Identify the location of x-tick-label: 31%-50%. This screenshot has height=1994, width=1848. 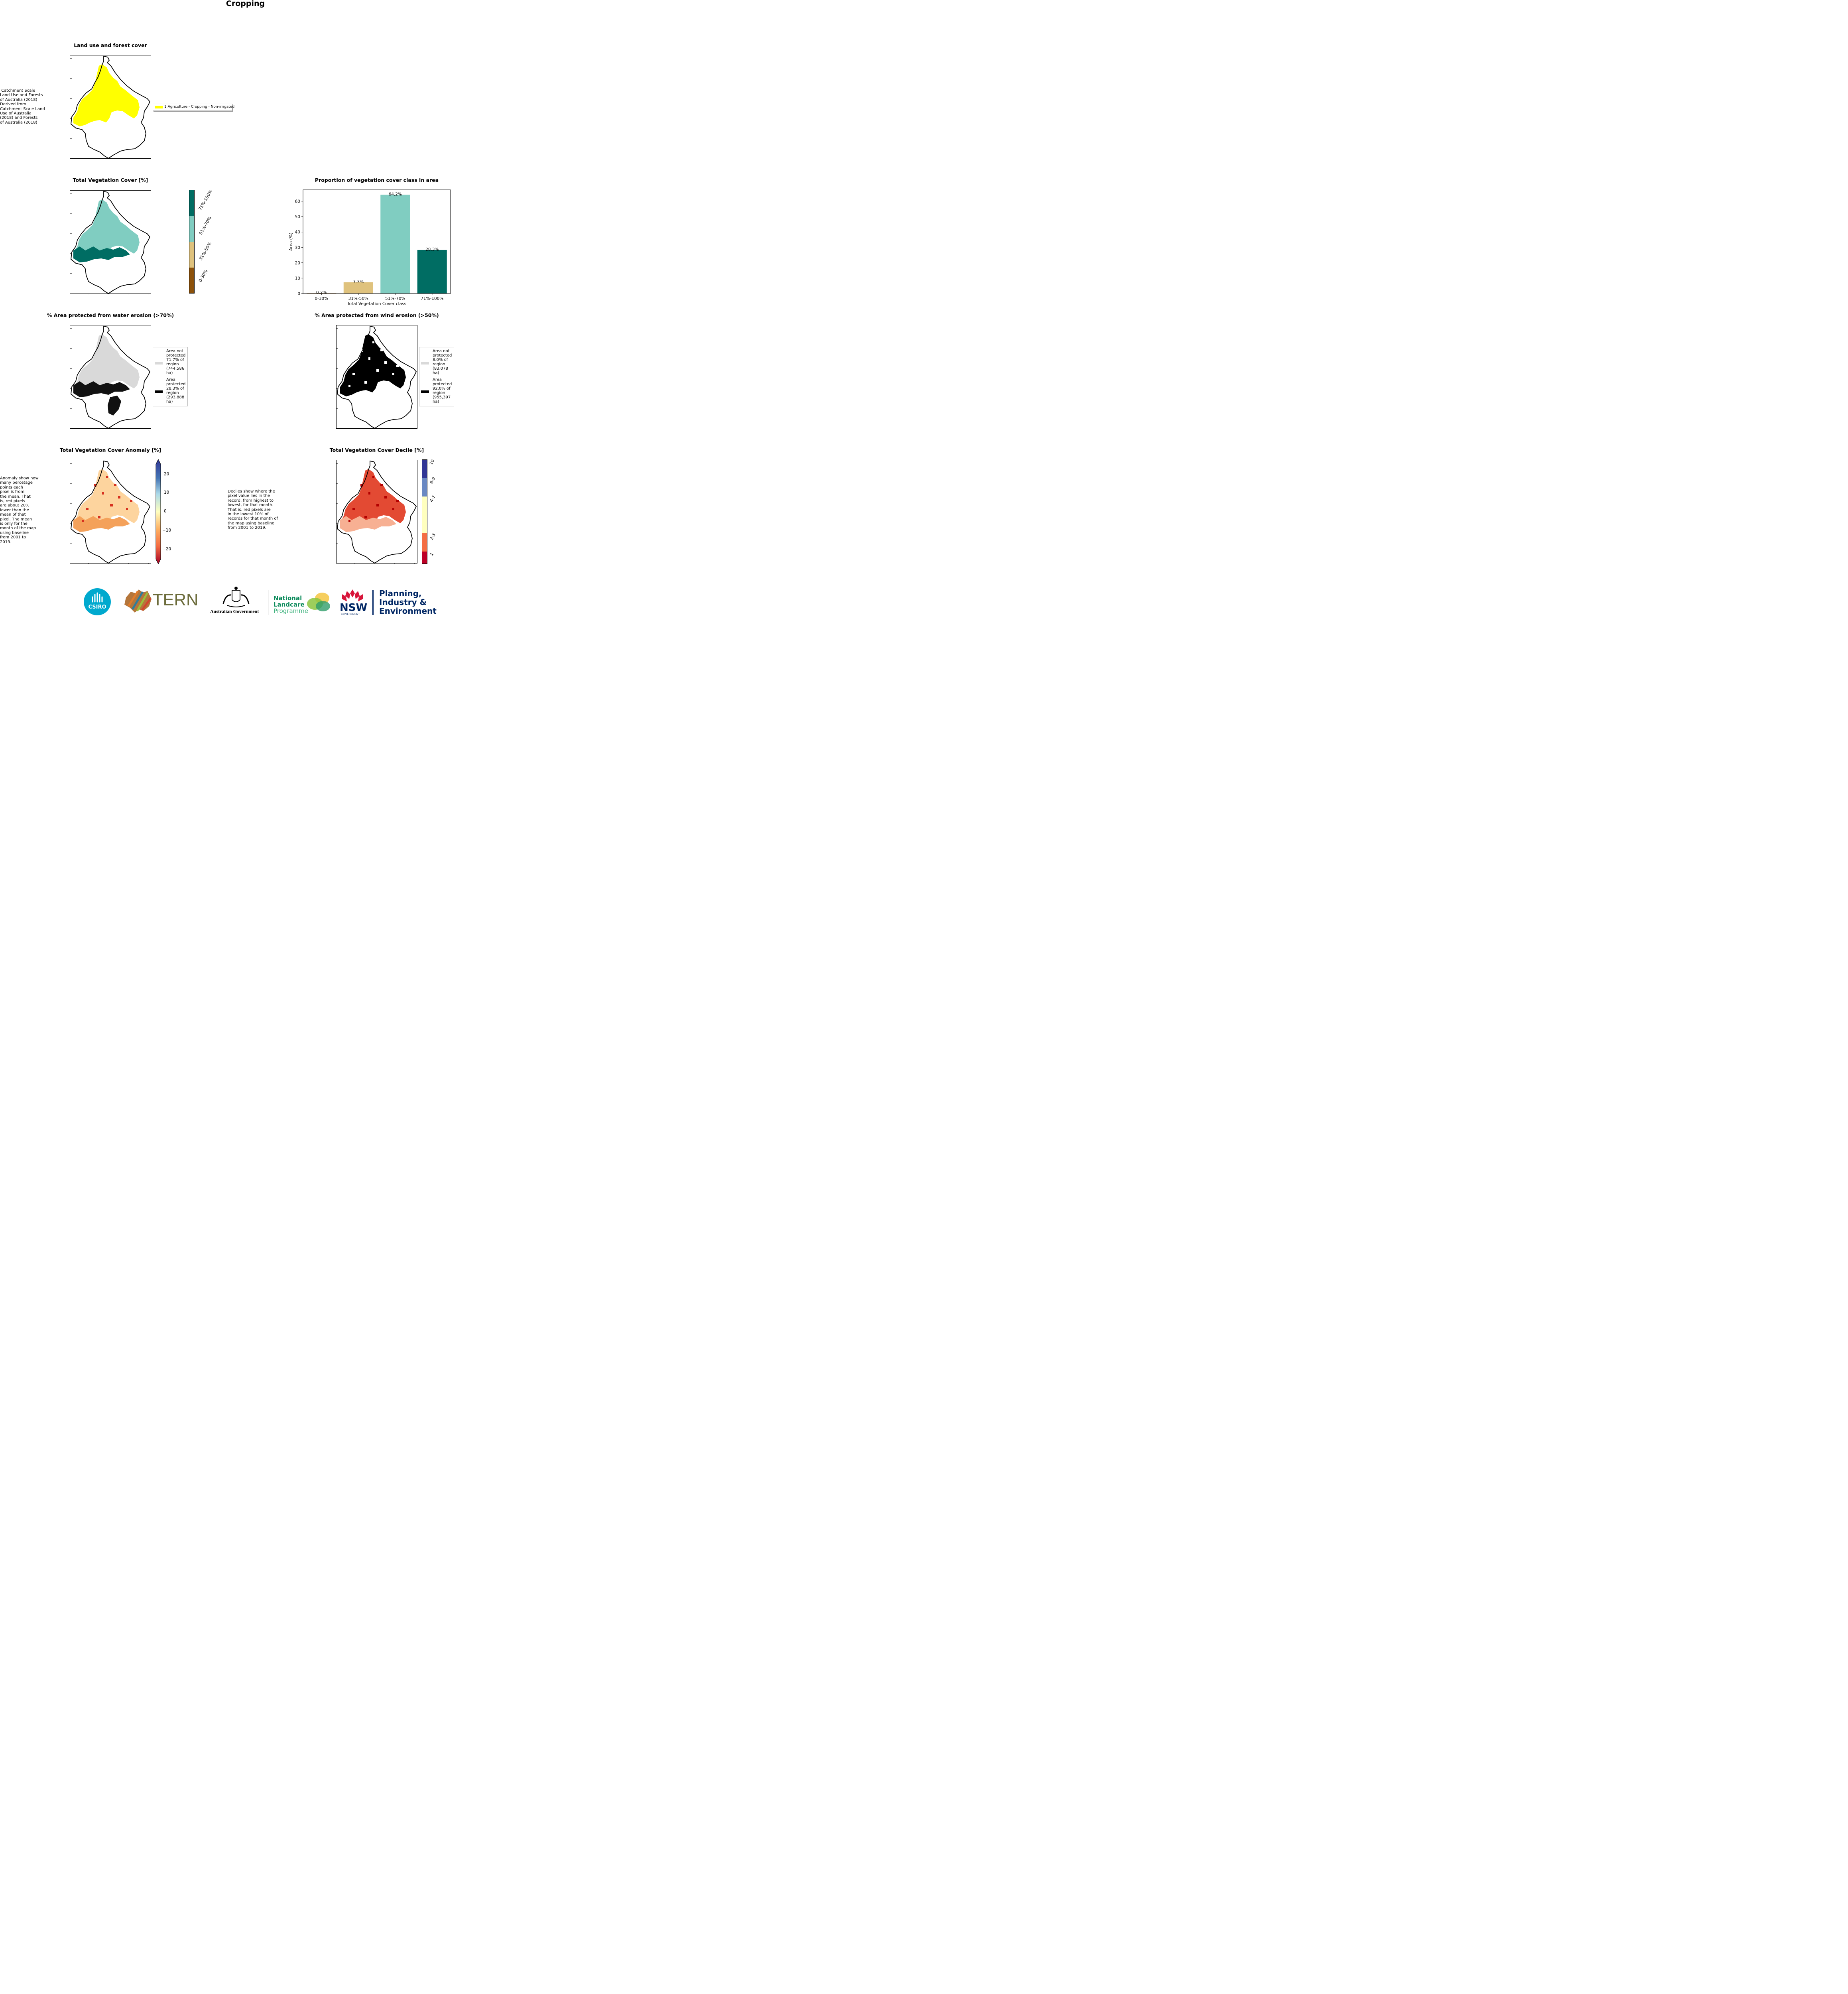
(358, 298).